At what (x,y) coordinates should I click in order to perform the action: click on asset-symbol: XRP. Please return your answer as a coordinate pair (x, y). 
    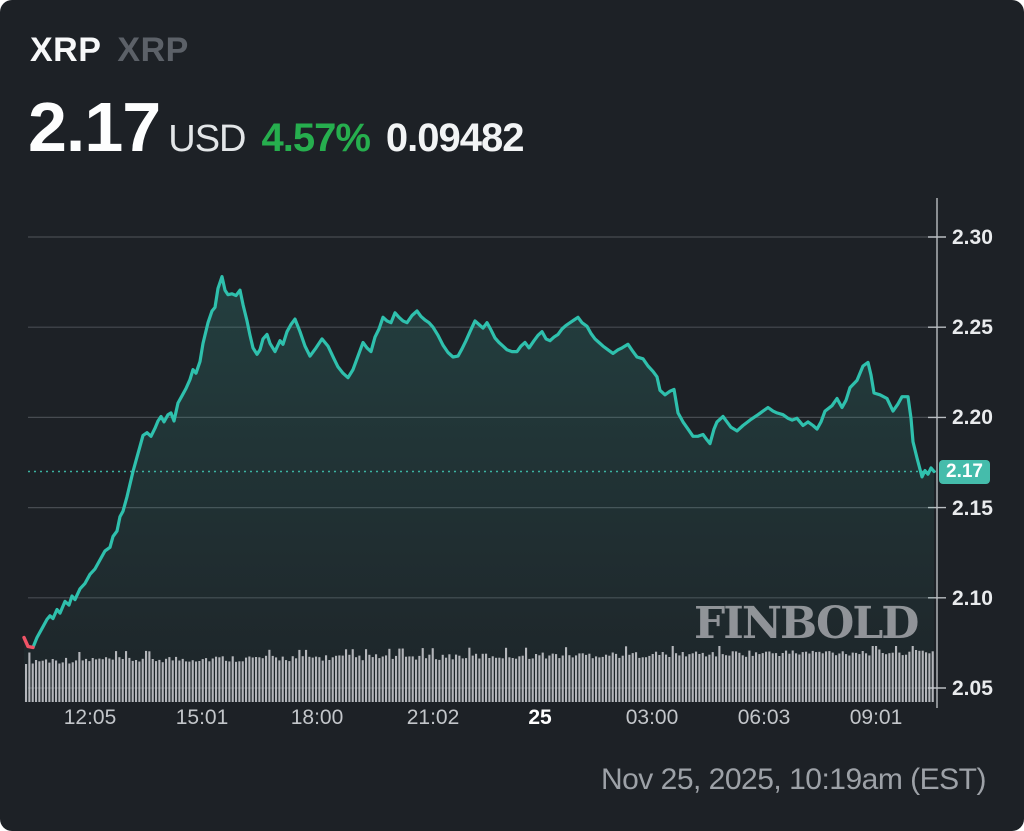
    Looking at the image, I should click on (66, 50).